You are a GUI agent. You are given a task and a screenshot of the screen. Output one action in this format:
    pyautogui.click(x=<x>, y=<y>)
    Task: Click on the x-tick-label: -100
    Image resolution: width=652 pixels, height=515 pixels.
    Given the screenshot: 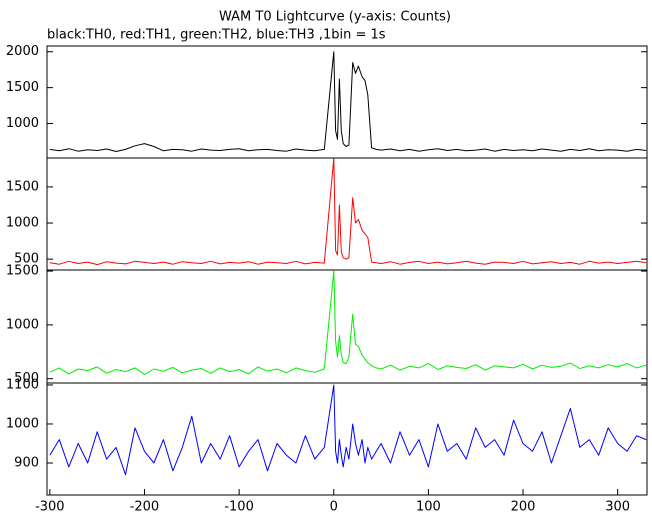 What is the action you would take?
    pyautogui.click(x=239, y=507)
    